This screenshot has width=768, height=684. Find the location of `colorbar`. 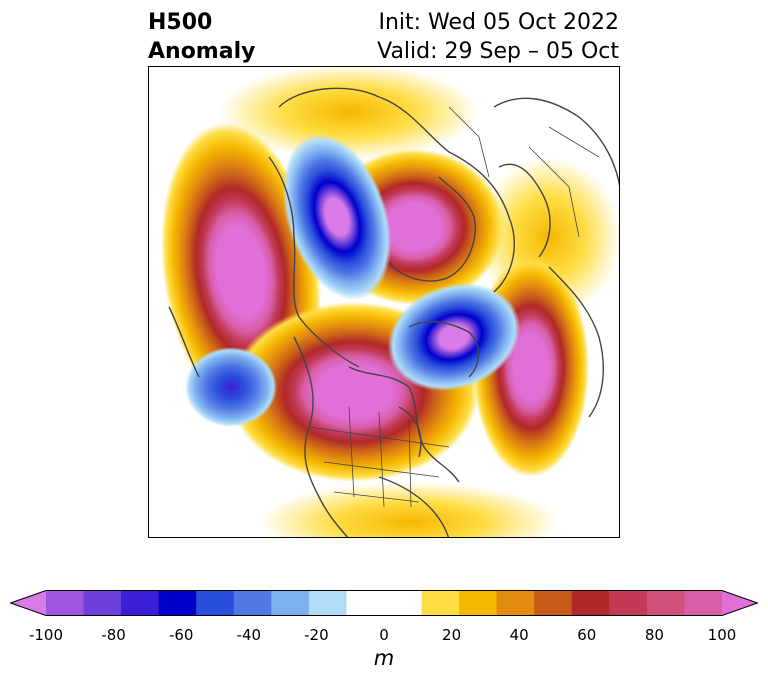

colorbar is located at coordinates (384, 603).